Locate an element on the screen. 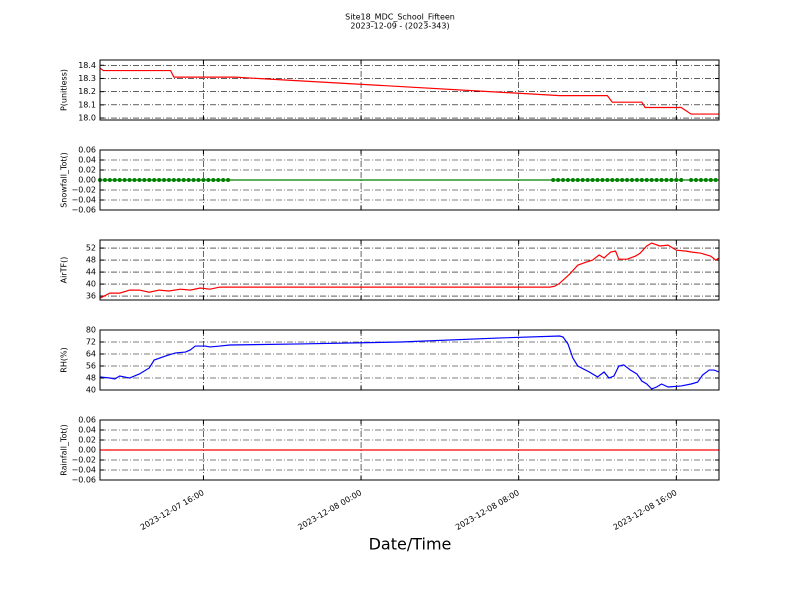 The width and height of the screenshot is (800, 600). y-axis-label: AirTF() is located at coordinates (64, 270).